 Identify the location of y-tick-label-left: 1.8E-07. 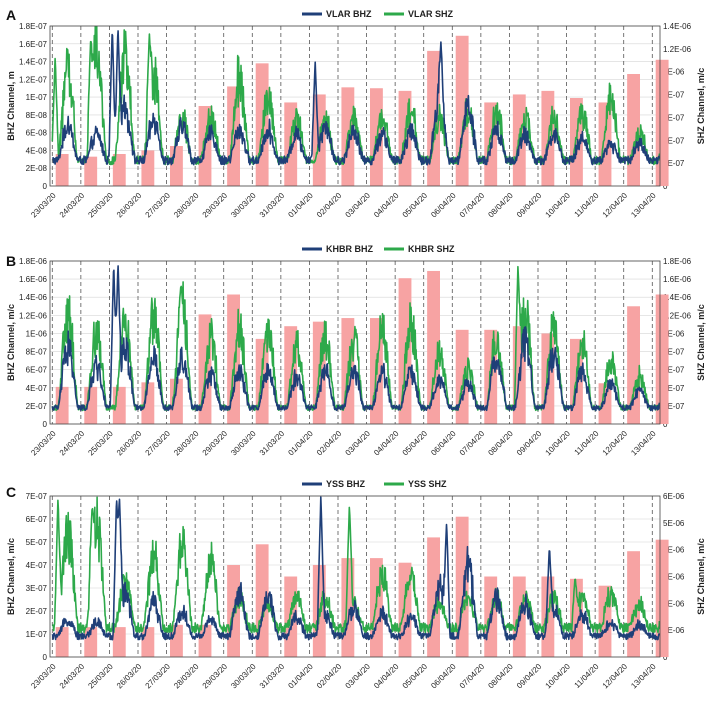
(33, 26).